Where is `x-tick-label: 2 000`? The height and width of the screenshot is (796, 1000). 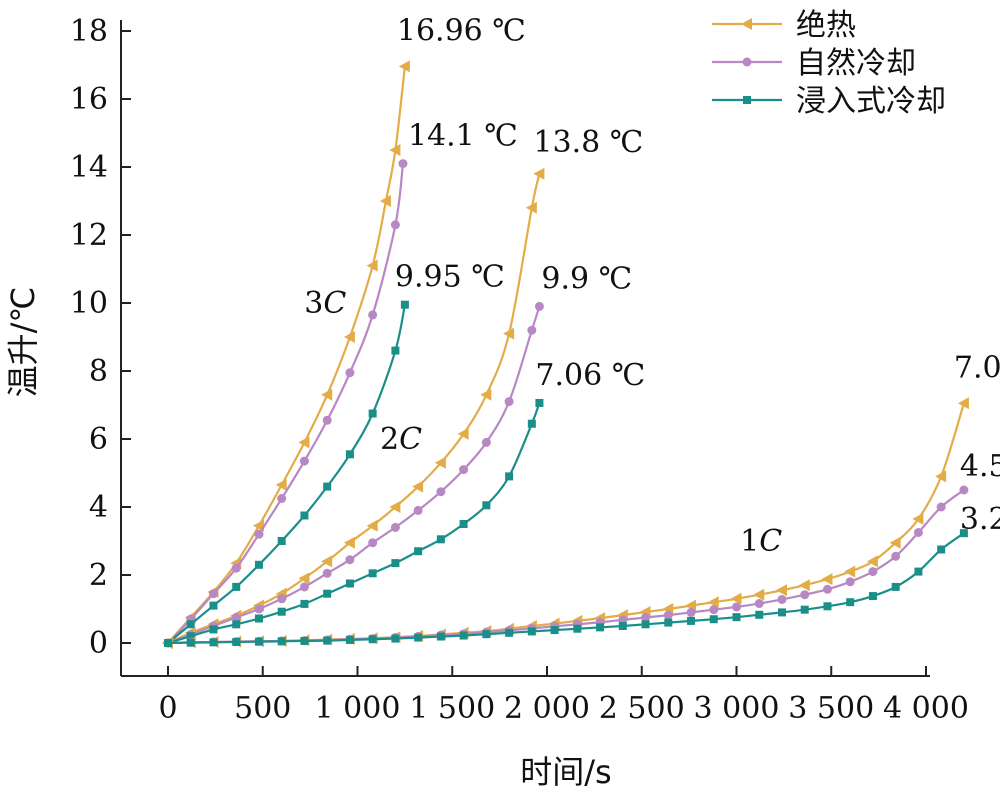
x-tick-label: 2 000 is located at coordinates (547, 708).